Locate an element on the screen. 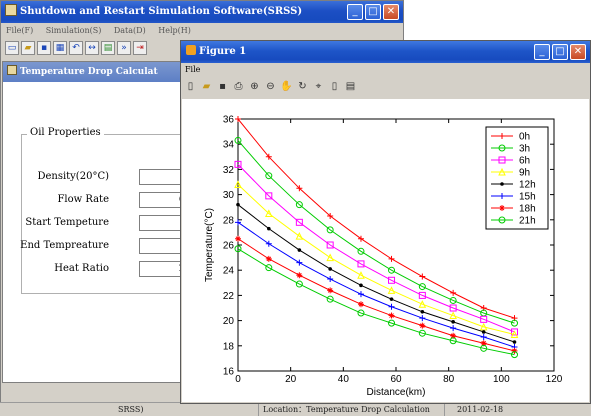 This screenshot has width=591, height=416. exit-icon: ⇥ is located at coordinates (140, 48).